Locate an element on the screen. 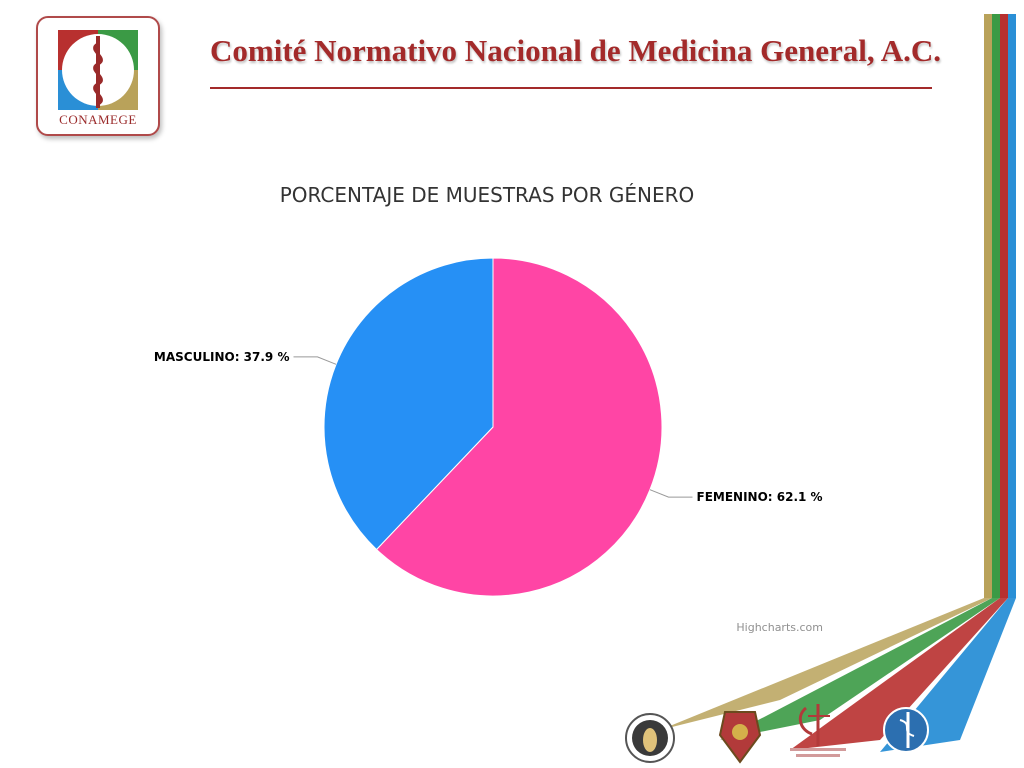 This screenshot has width=1024, height=768. consejo-certificacion-seal-icon is located at coordinates (818, 730).